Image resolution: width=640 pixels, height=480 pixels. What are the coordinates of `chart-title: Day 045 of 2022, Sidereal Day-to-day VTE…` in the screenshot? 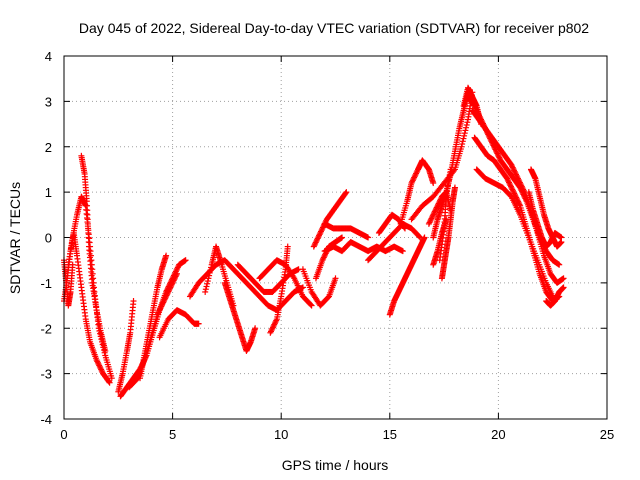 It's located at (334, 28).